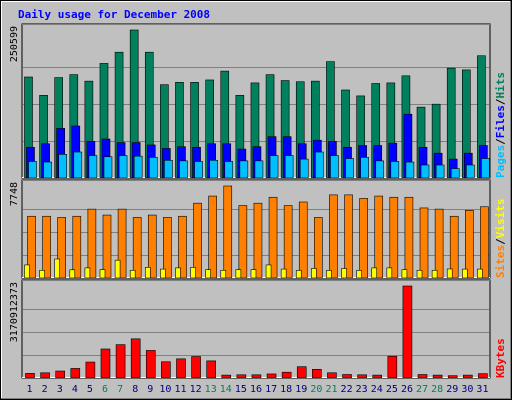 This screenshot has height=400, width=512. What do you see at coordinates (180, 389) in the screenshot?
I see `x-tick-label-day-11: 11` at bounding box center [180, 389].